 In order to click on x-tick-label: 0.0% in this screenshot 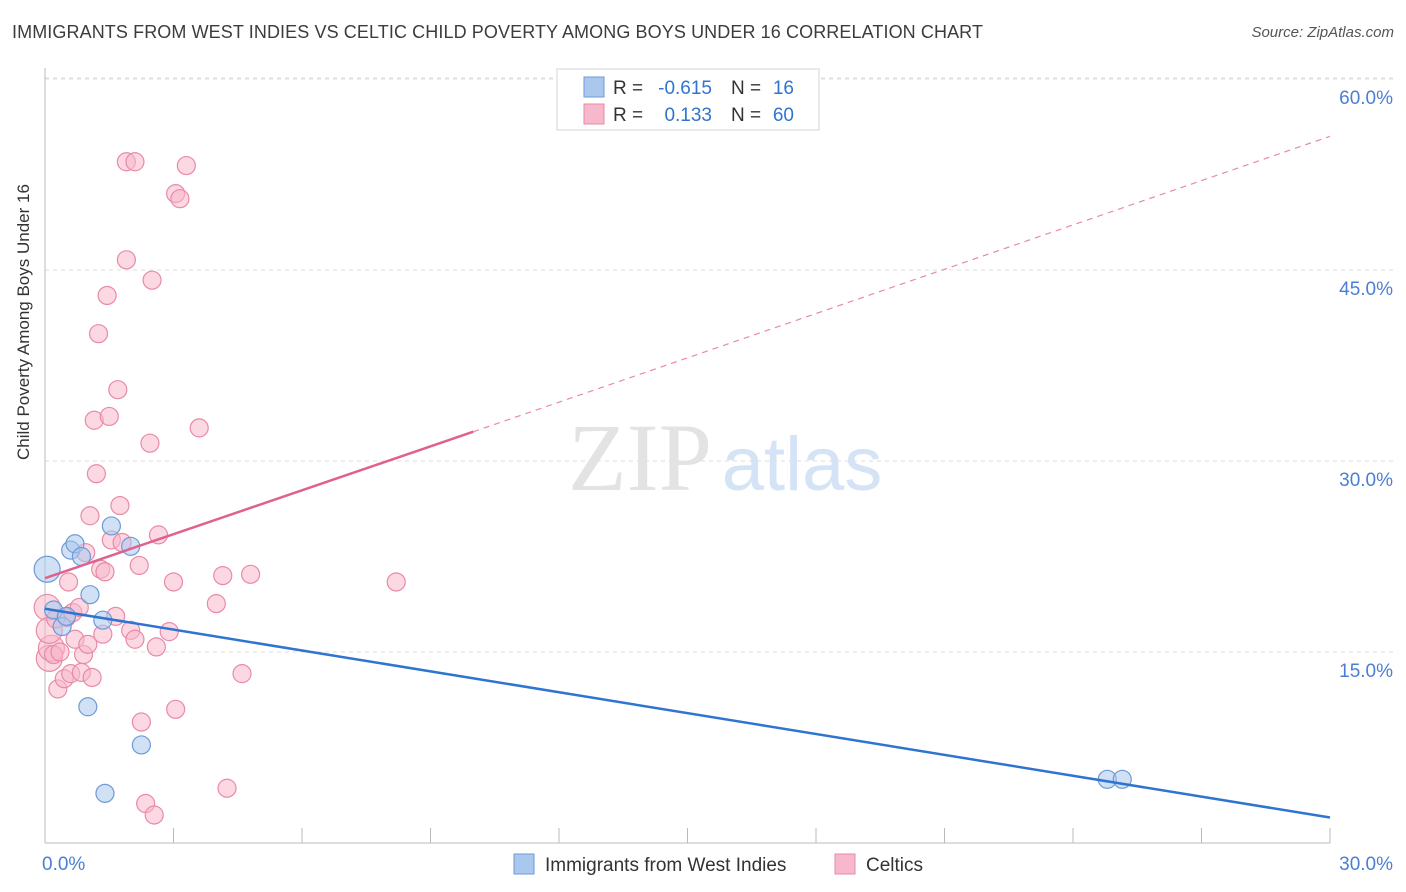, I will do `click(63, 864)`.